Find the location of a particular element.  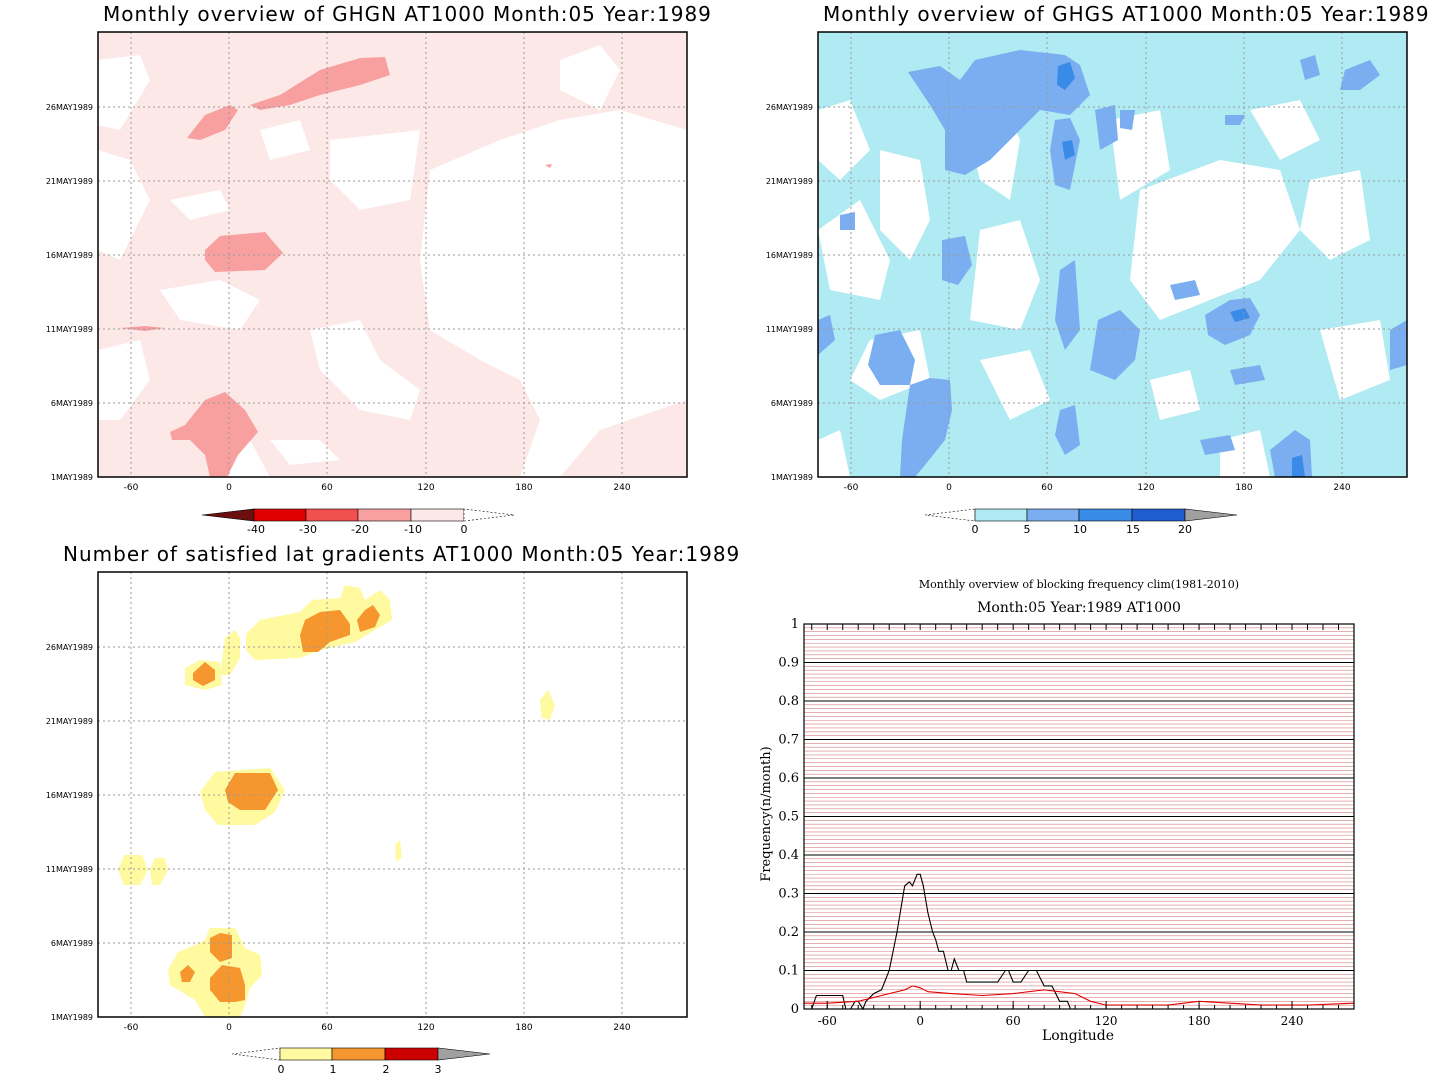

y-tick-label: 0.5 is located at coordinates (788, 817).